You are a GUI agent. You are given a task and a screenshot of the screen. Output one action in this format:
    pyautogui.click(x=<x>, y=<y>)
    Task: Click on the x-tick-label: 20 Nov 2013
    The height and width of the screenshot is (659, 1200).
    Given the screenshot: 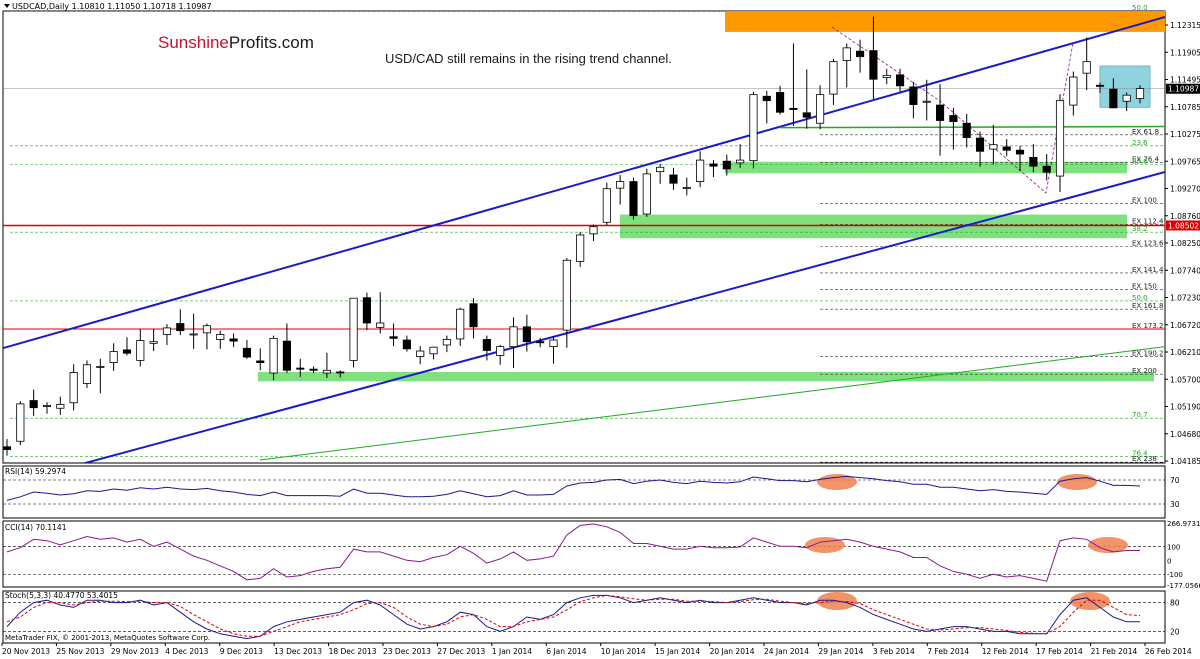 What is the action you would take?
    pyautogui.click(x=26, y=651)
    